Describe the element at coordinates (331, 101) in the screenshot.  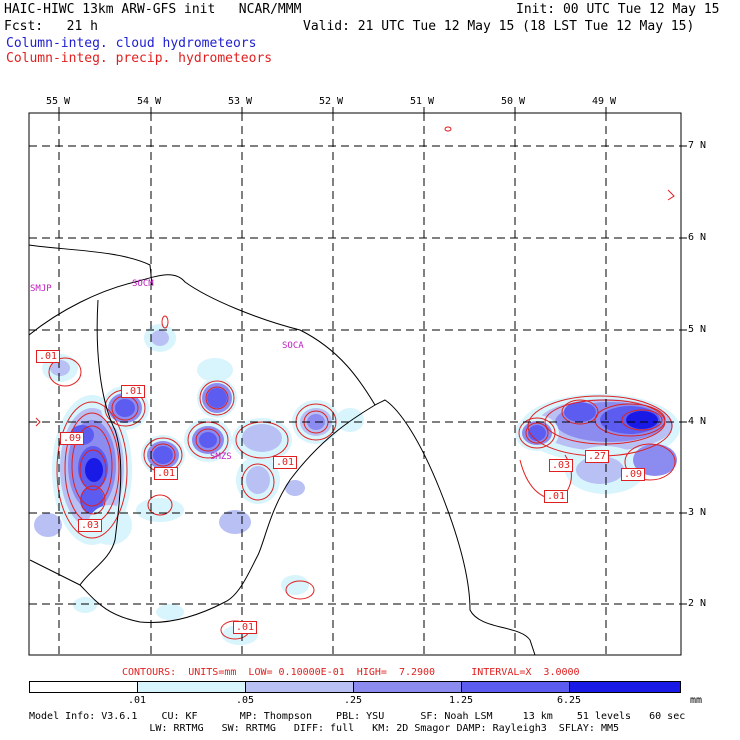
I see `lon-label-52w: 52 W` at that location.